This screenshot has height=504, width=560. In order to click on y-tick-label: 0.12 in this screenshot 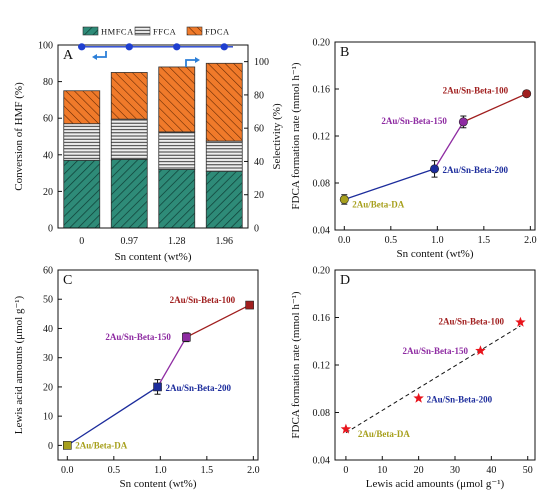, I will do `click(322, 366)`.